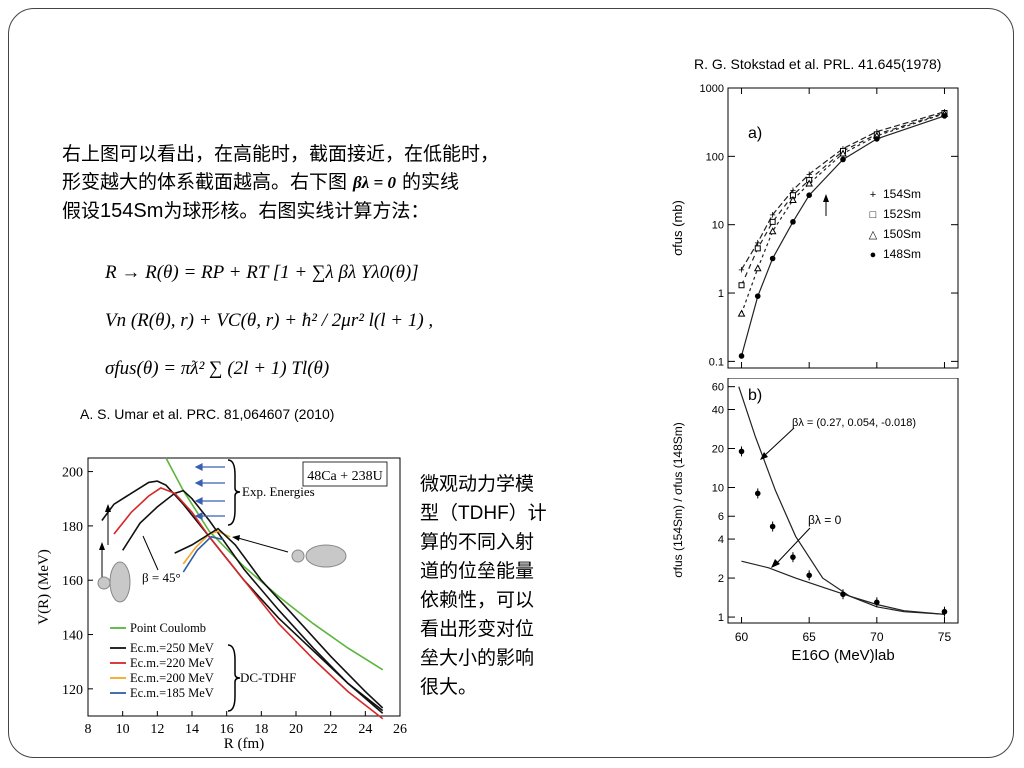 The image size is (1024, 768). Describe the element at coordinates (721, 618) in the screenshot. I see `b-y-tick-label: 1` at that location.